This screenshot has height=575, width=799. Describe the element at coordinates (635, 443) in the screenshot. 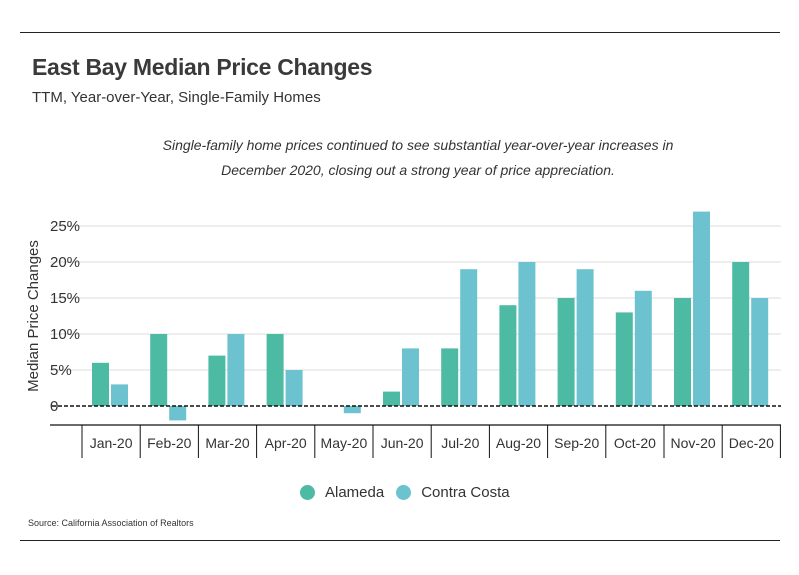

I see `x-tick-label: Oct-20` at that location.